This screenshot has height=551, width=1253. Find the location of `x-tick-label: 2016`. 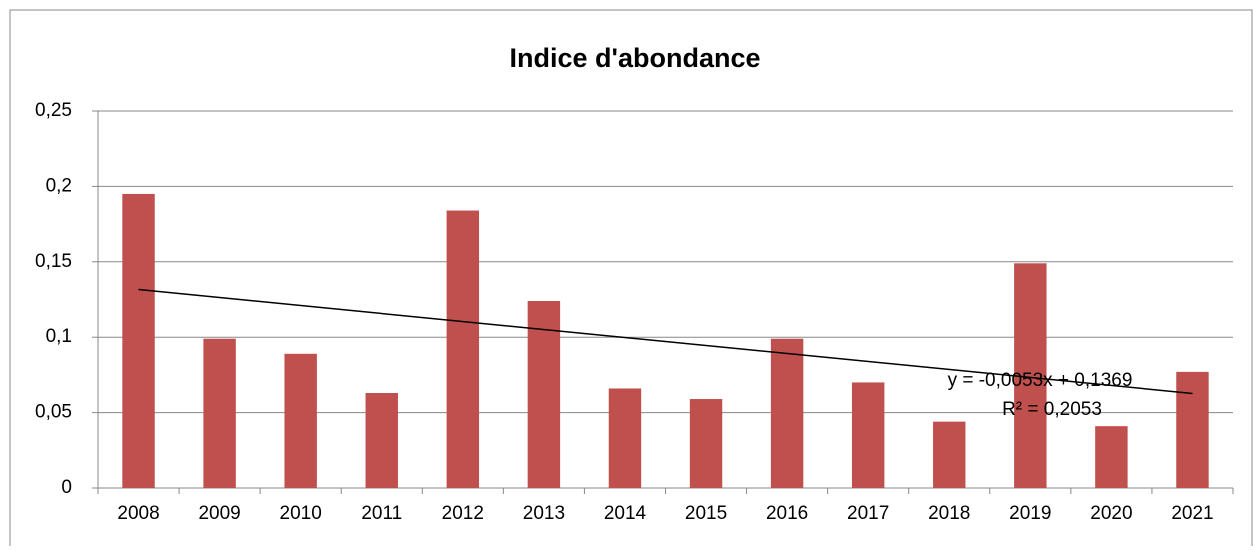

x-tick-label: 2016 is located at coordinates (787, 513).